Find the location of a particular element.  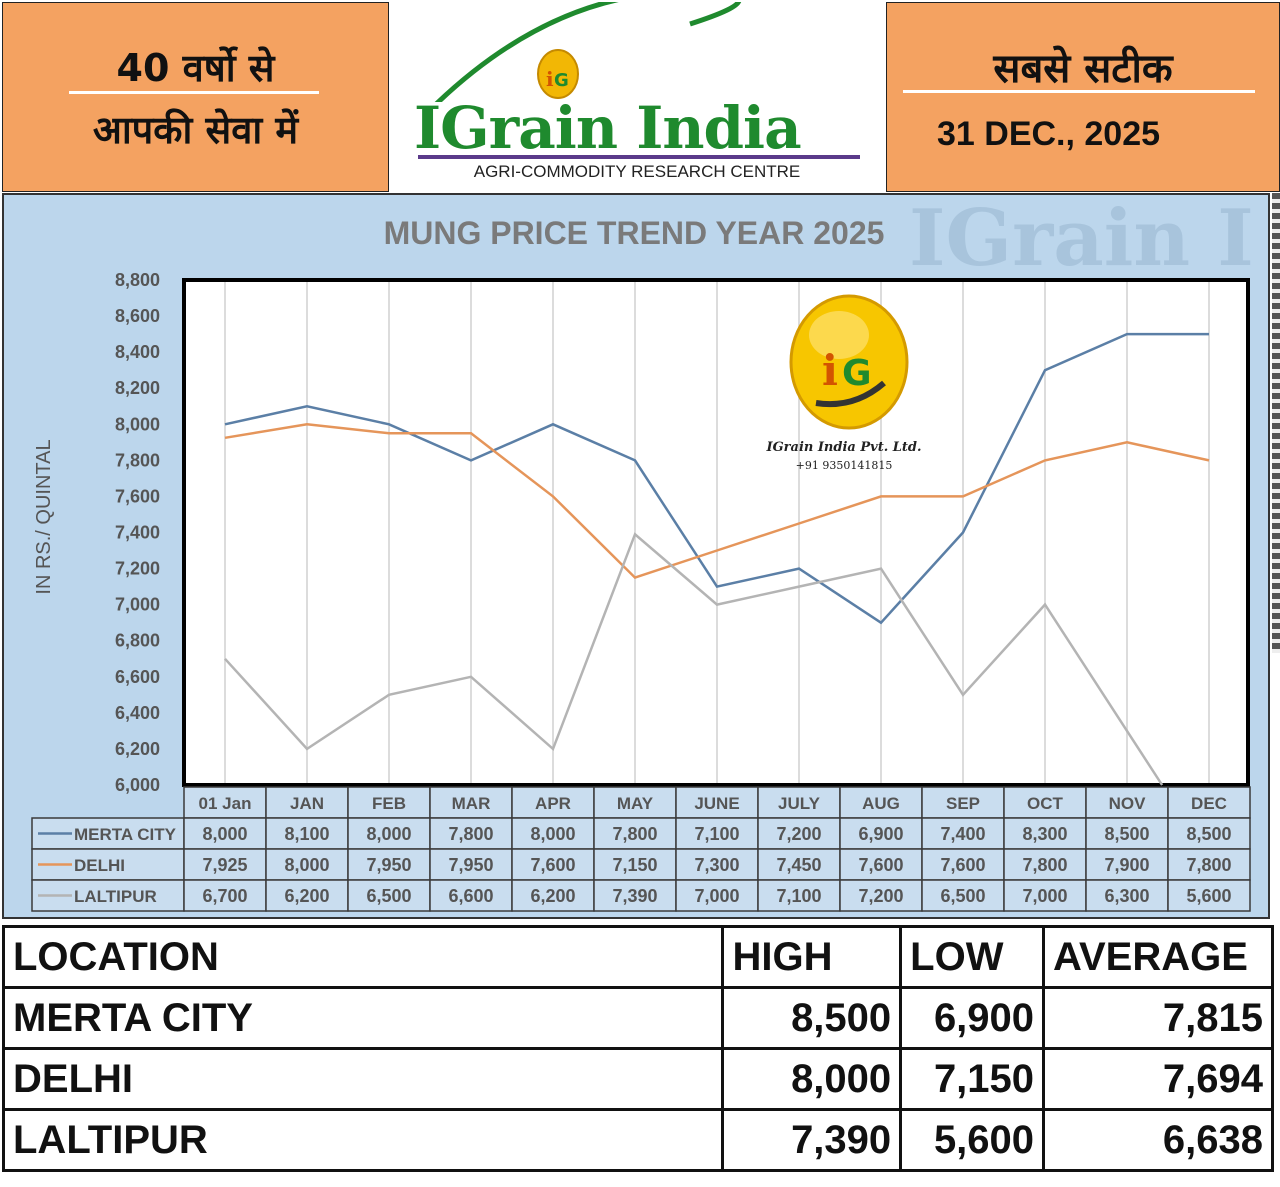

y-tick-label: 6,800 is located at coordinates (137, 641).